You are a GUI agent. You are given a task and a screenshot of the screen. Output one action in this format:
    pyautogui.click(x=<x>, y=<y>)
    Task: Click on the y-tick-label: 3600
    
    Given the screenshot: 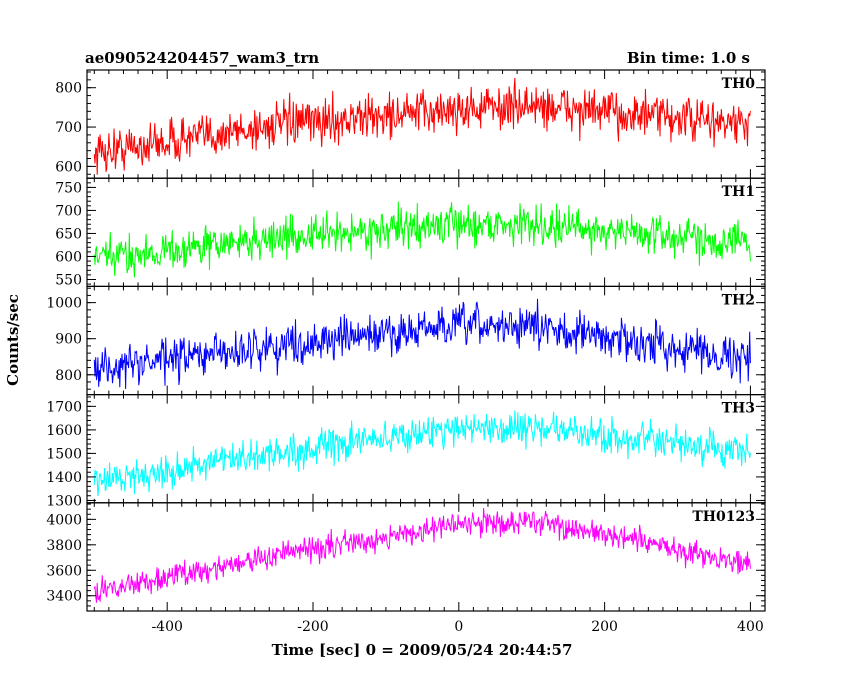 What is the action you would take?
    pyautogui.click(x=64, y=571)
    